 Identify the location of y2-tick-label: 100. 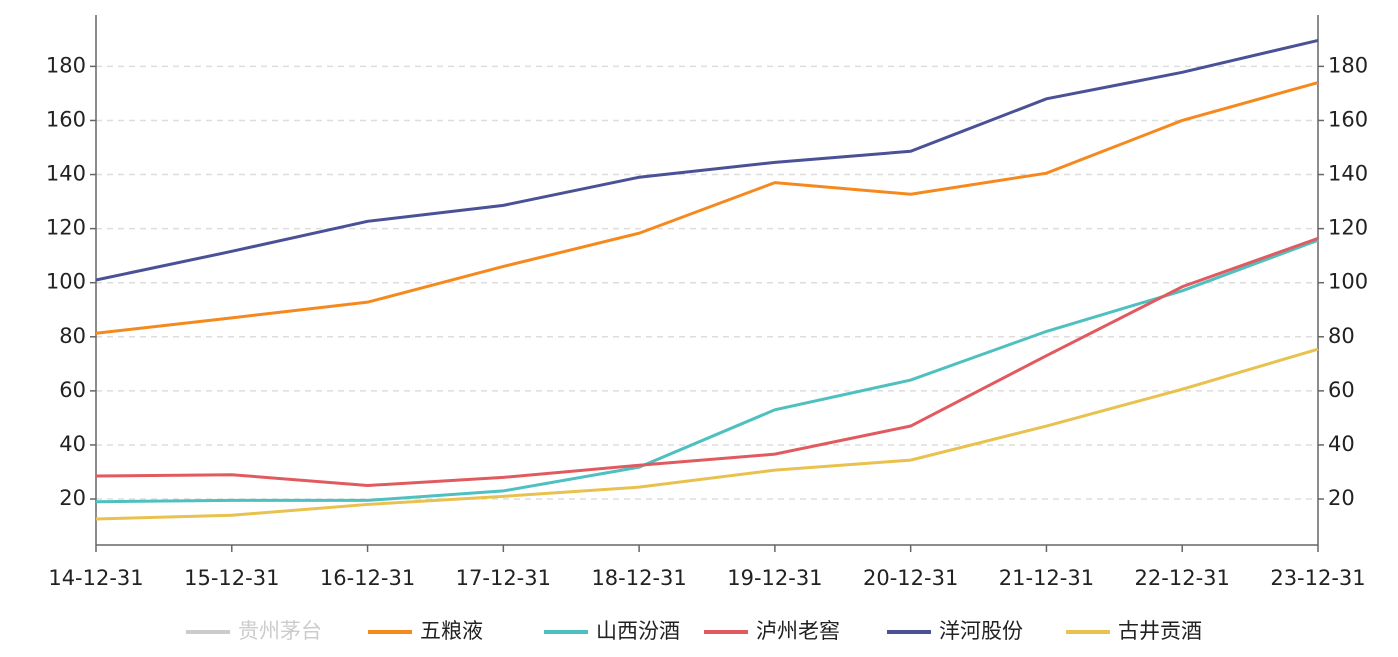
(1348, 282).